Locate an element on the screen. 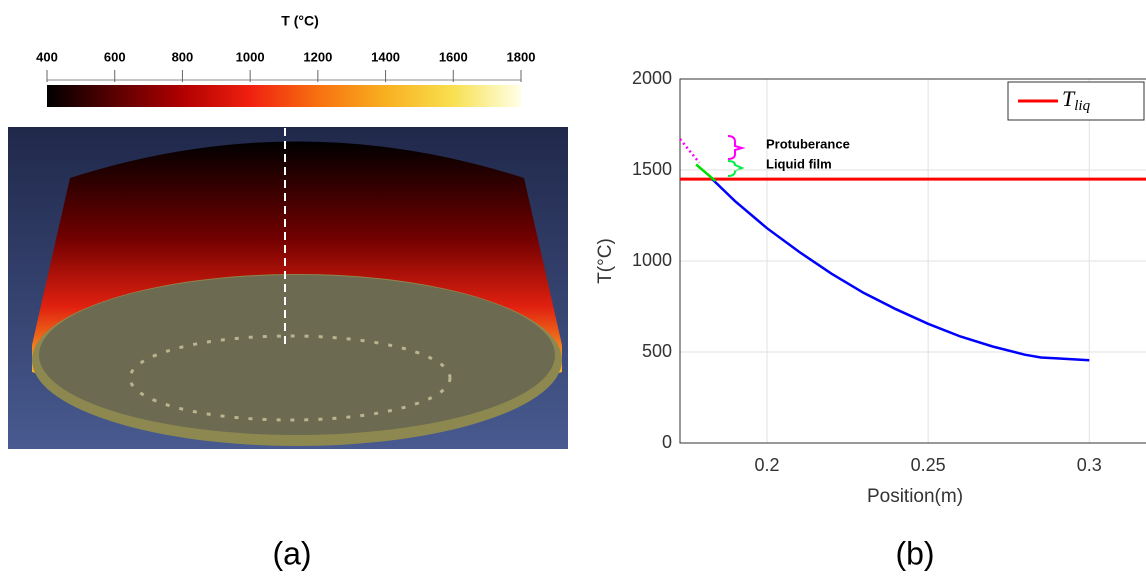 The width and height of the screenshot is (1146, 584). colorbar-tick-label: 800 is located at coordinates (183, 56).